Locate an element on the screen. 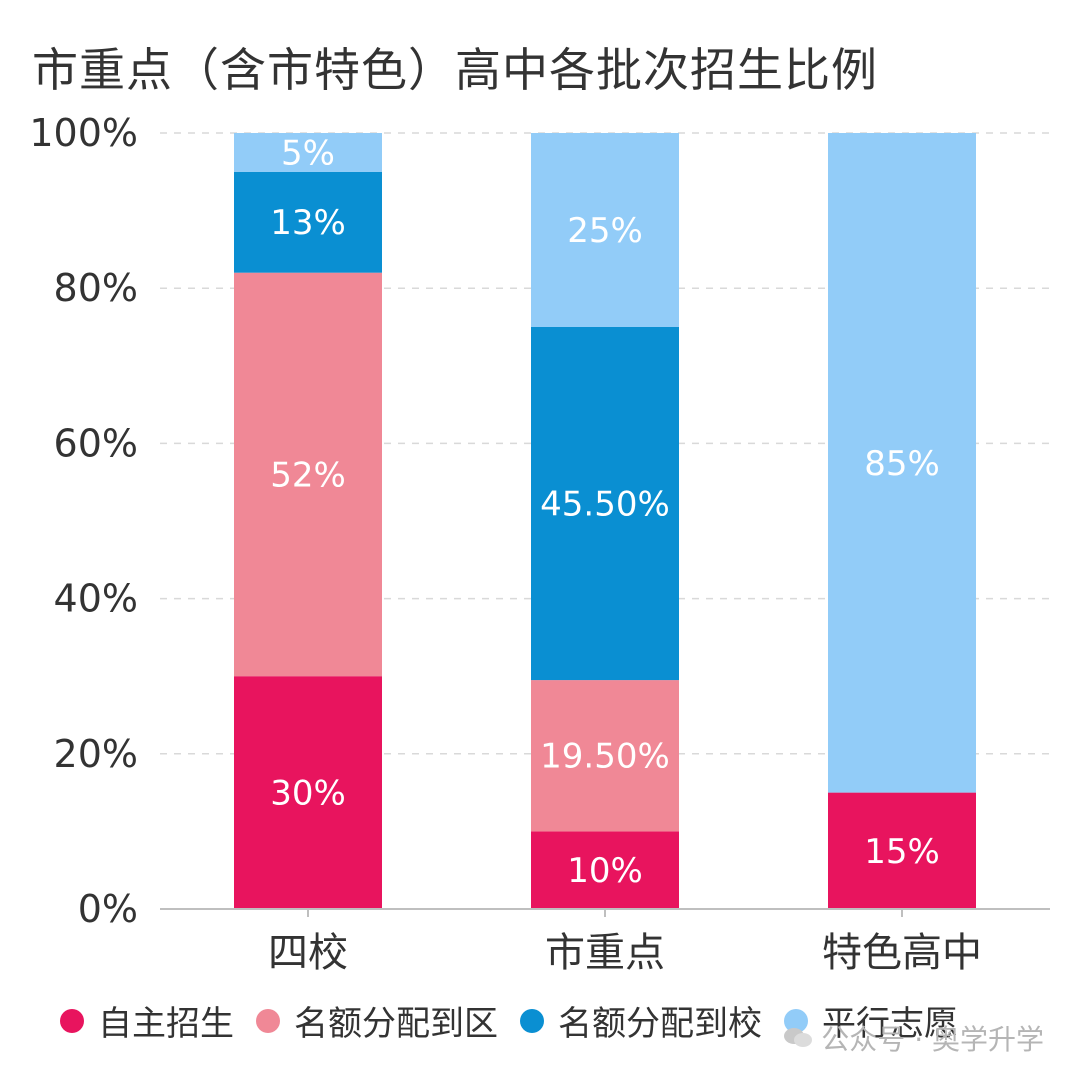 The height and width of the screenshot is (1080, 1080). legend-item: 名额分配到校 is located at coordinates (641, 1020).